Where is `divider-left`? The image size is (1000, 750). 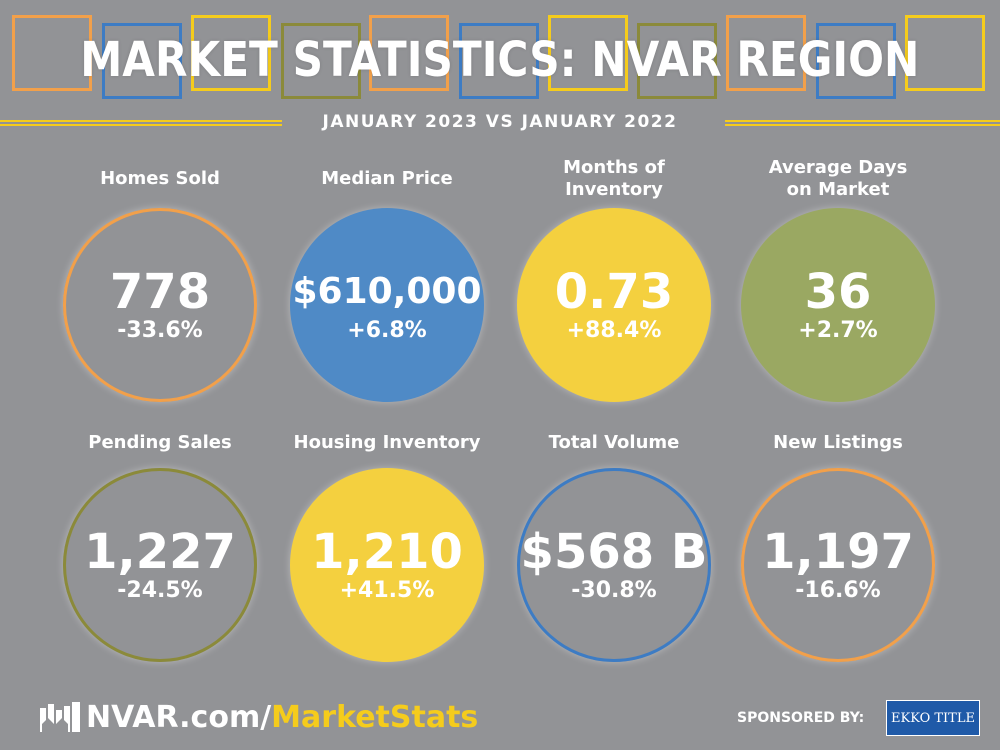
divider-left is located at coordinates (141, 123).